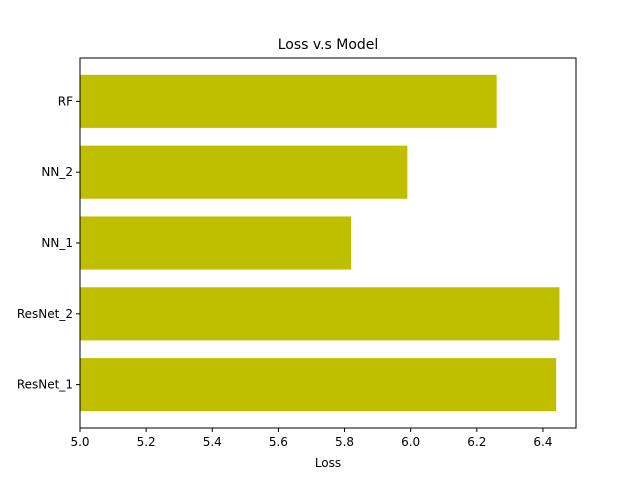 The image size is (640, 480). What do you see at coordinates (542, 442) in the screenshot?
I see `x-tick-label: 6.4` at bounding box center [542, 442].